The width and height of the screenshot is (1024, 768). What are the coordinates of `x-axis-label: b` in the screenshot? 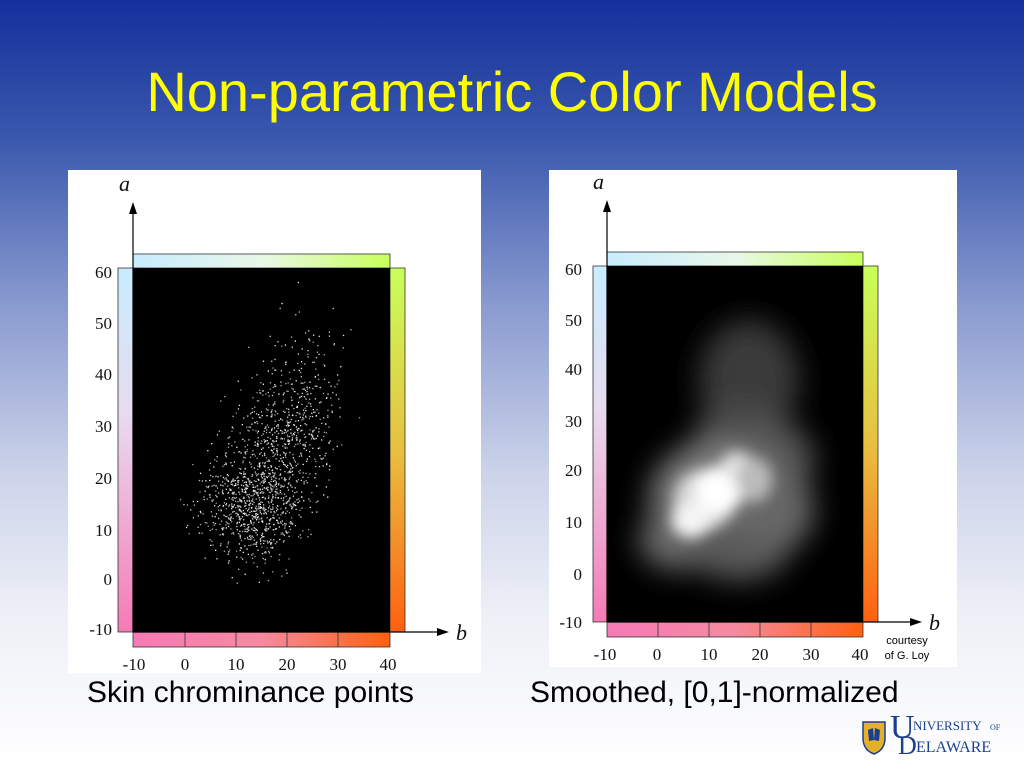 It's located at (934, 622).